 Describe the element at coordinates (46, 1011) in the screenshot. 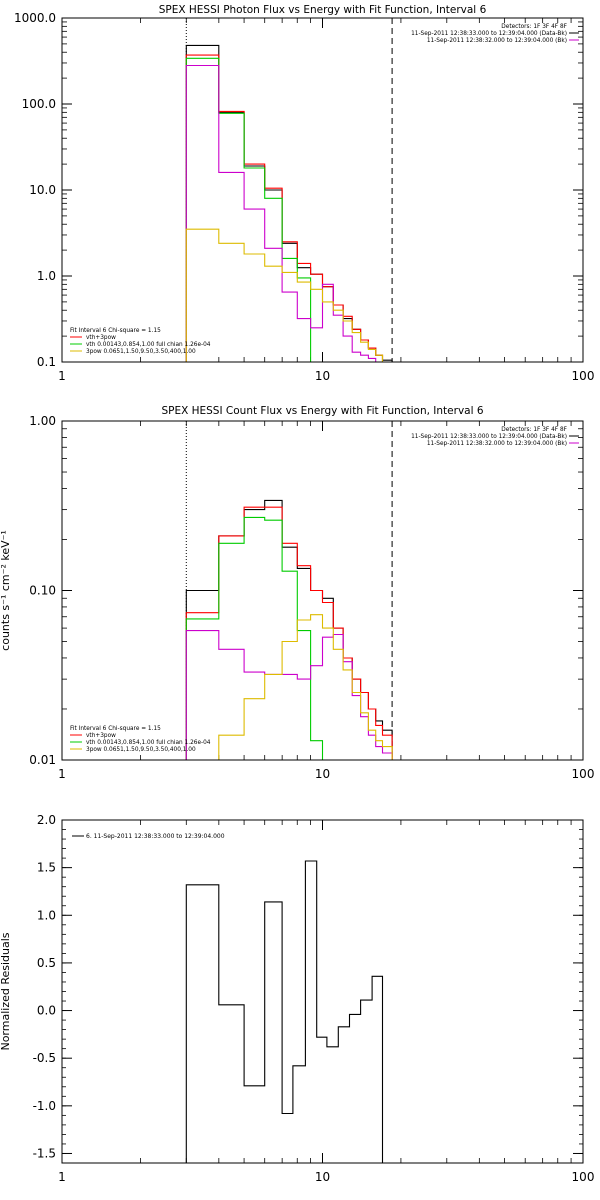

I see `y-tick-label: 0.0` at that location.